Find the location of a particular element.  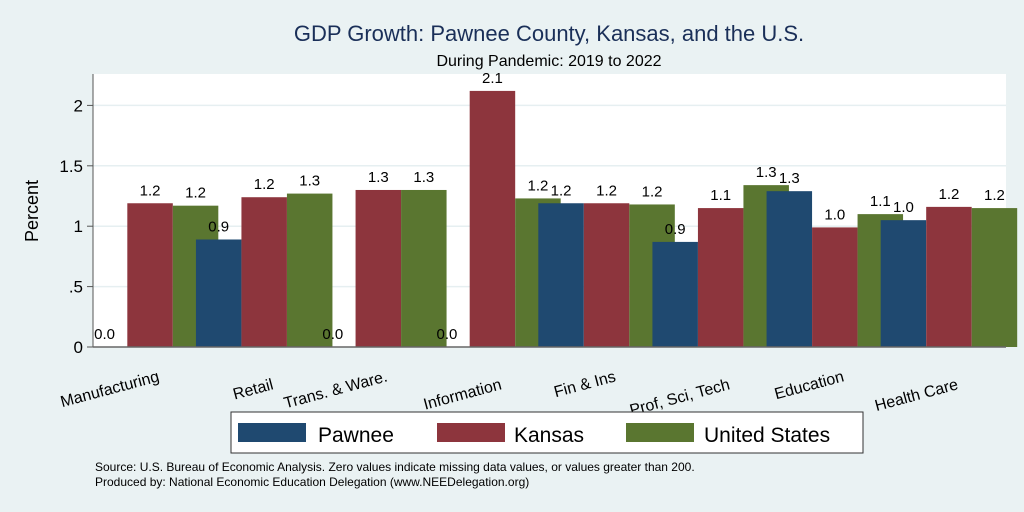

legend-box is located at coordinates (547, 432).